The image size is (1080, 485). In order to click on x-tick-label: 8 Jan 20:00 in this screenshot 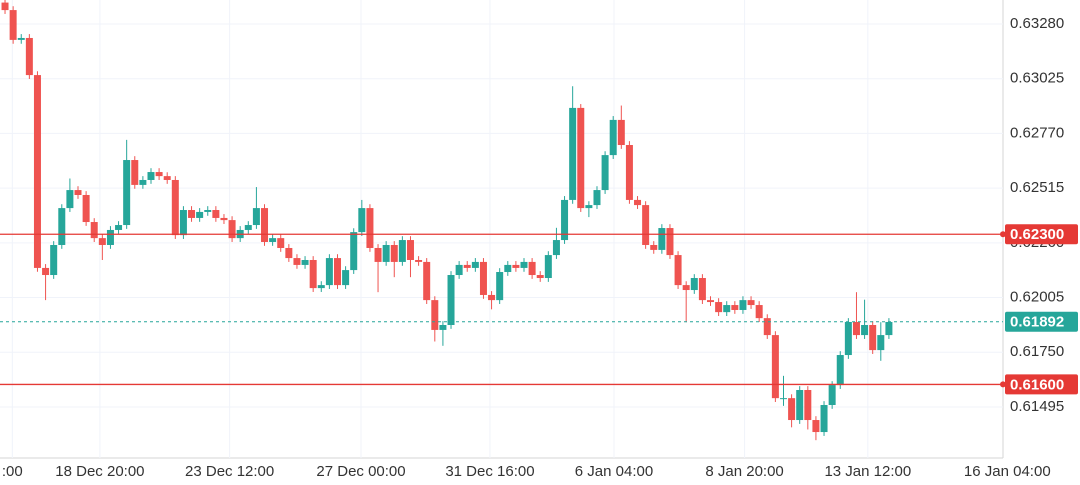, I will do `click(744, 471)`.